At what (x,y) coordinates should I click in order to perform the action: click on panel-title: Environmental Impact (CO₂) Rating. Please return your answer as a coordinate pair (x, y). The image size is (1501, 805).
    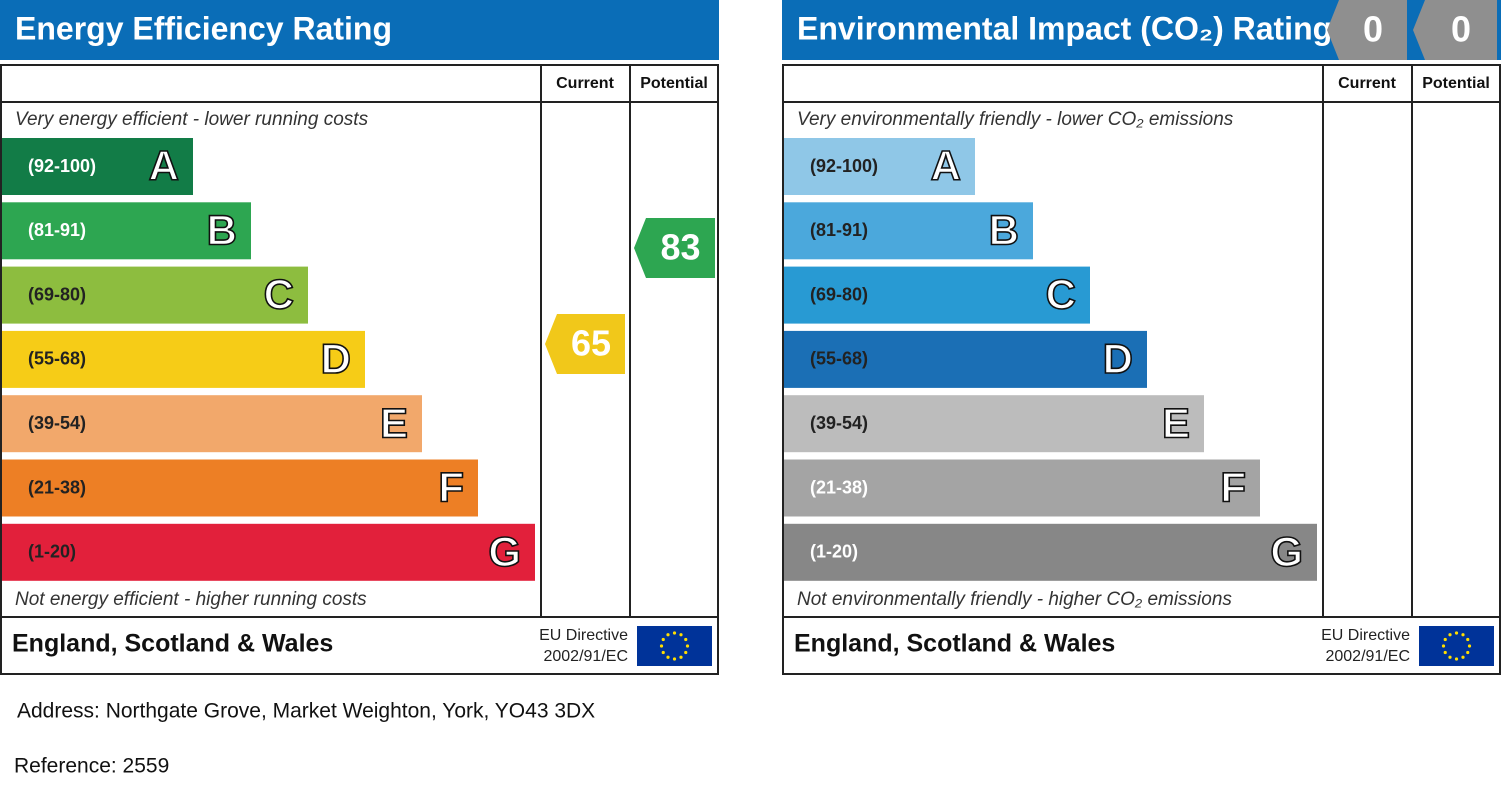
    Looking at the image, I should click on (1064, 28).